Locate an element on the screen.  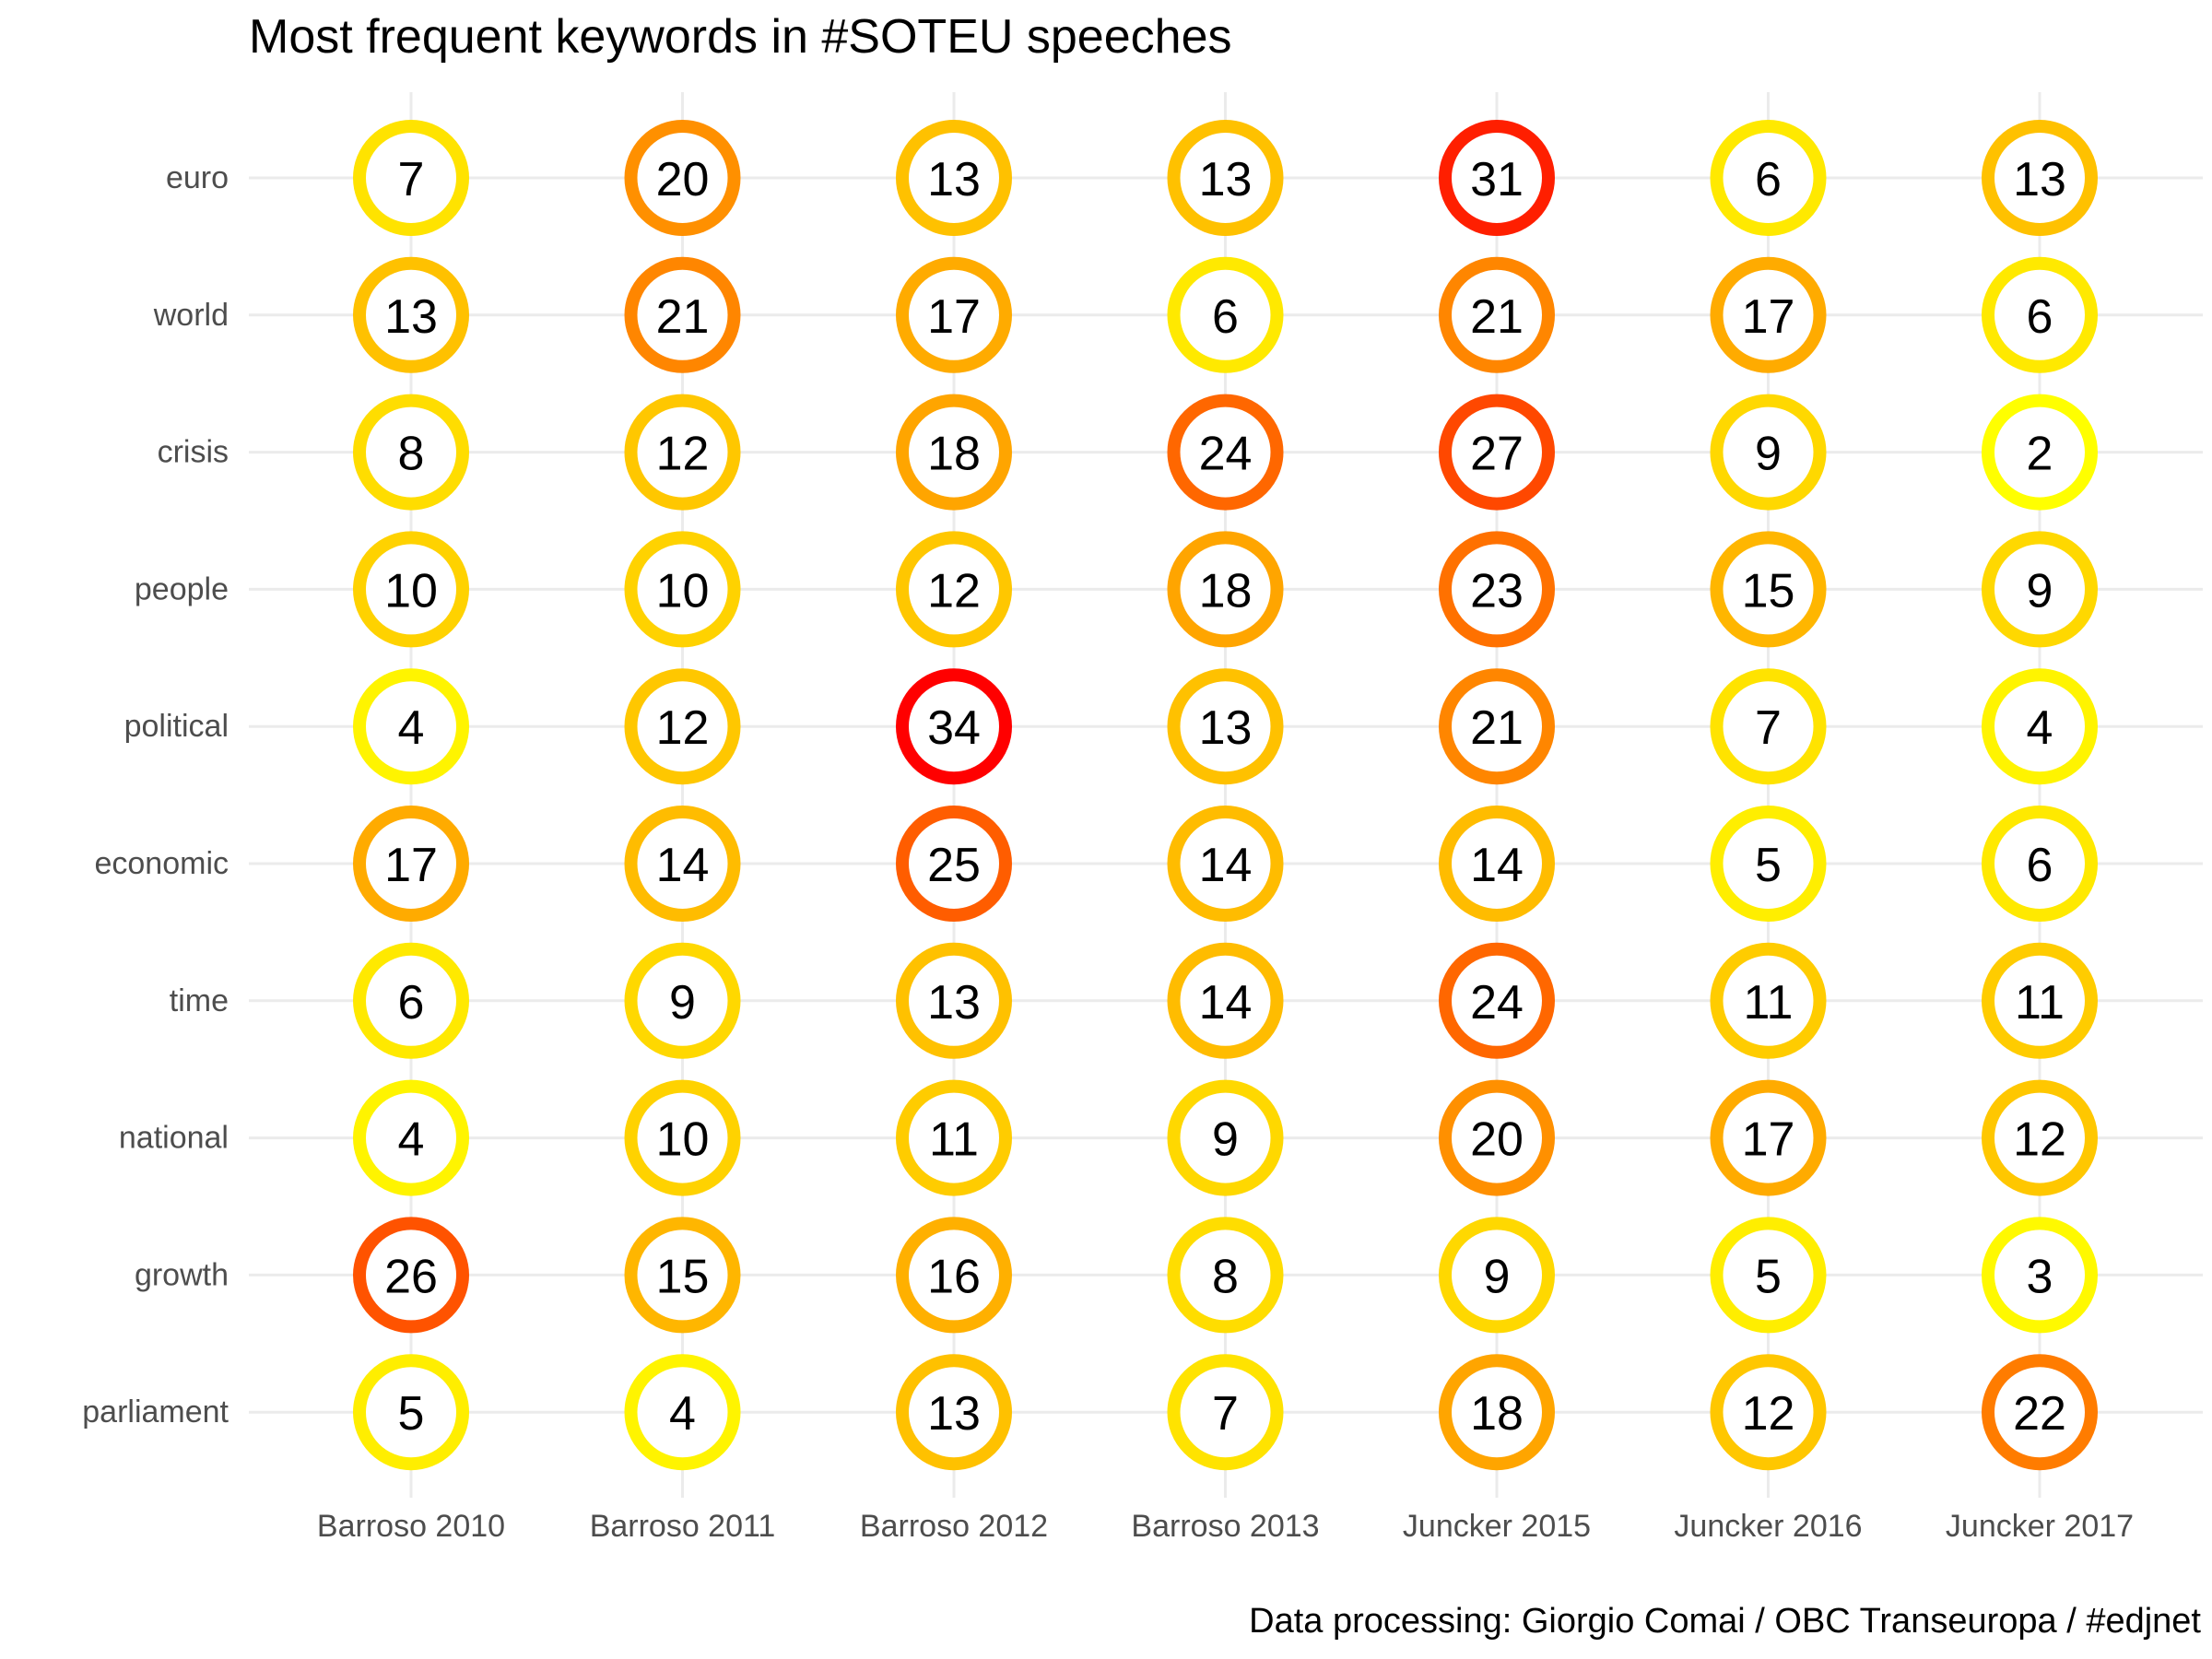
value-label: 22 is located at coordinates (2039, 1414).